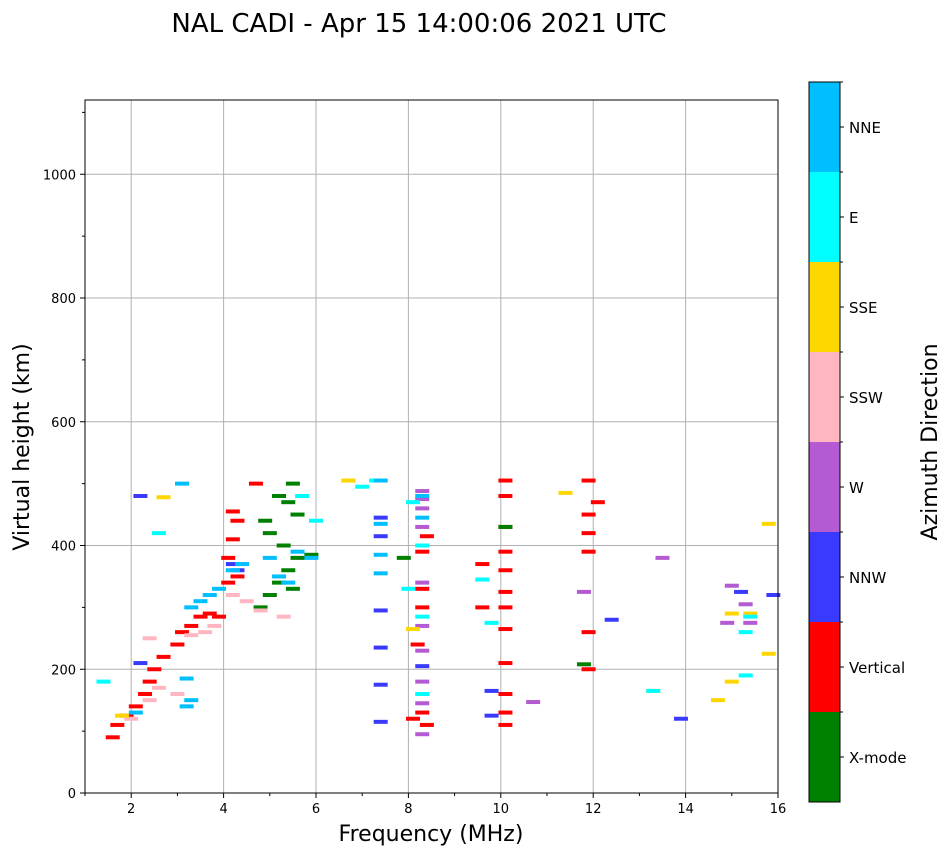  I want to click on y-tick-label: 600, so click(63, 423).